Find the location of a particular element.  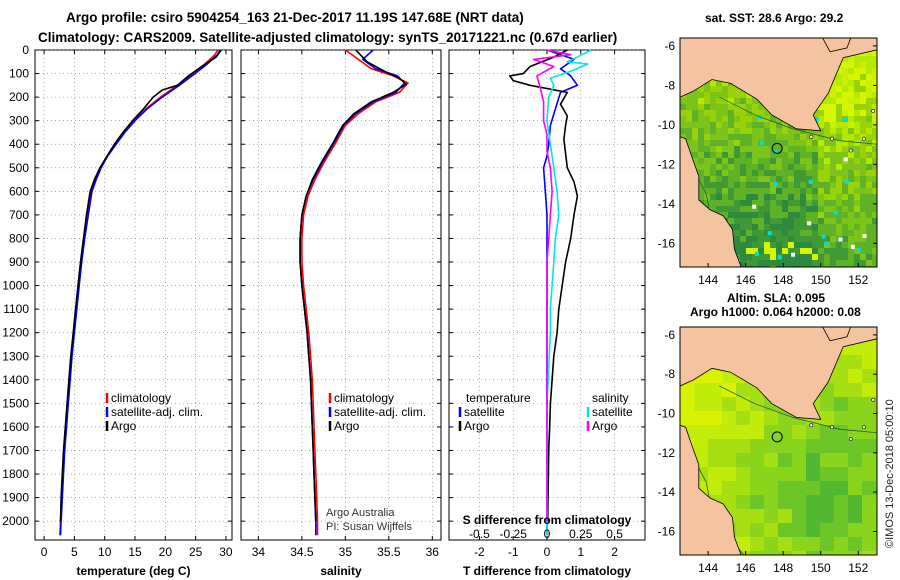

x-tick-label: 34 is located at coordinates (259, 552).